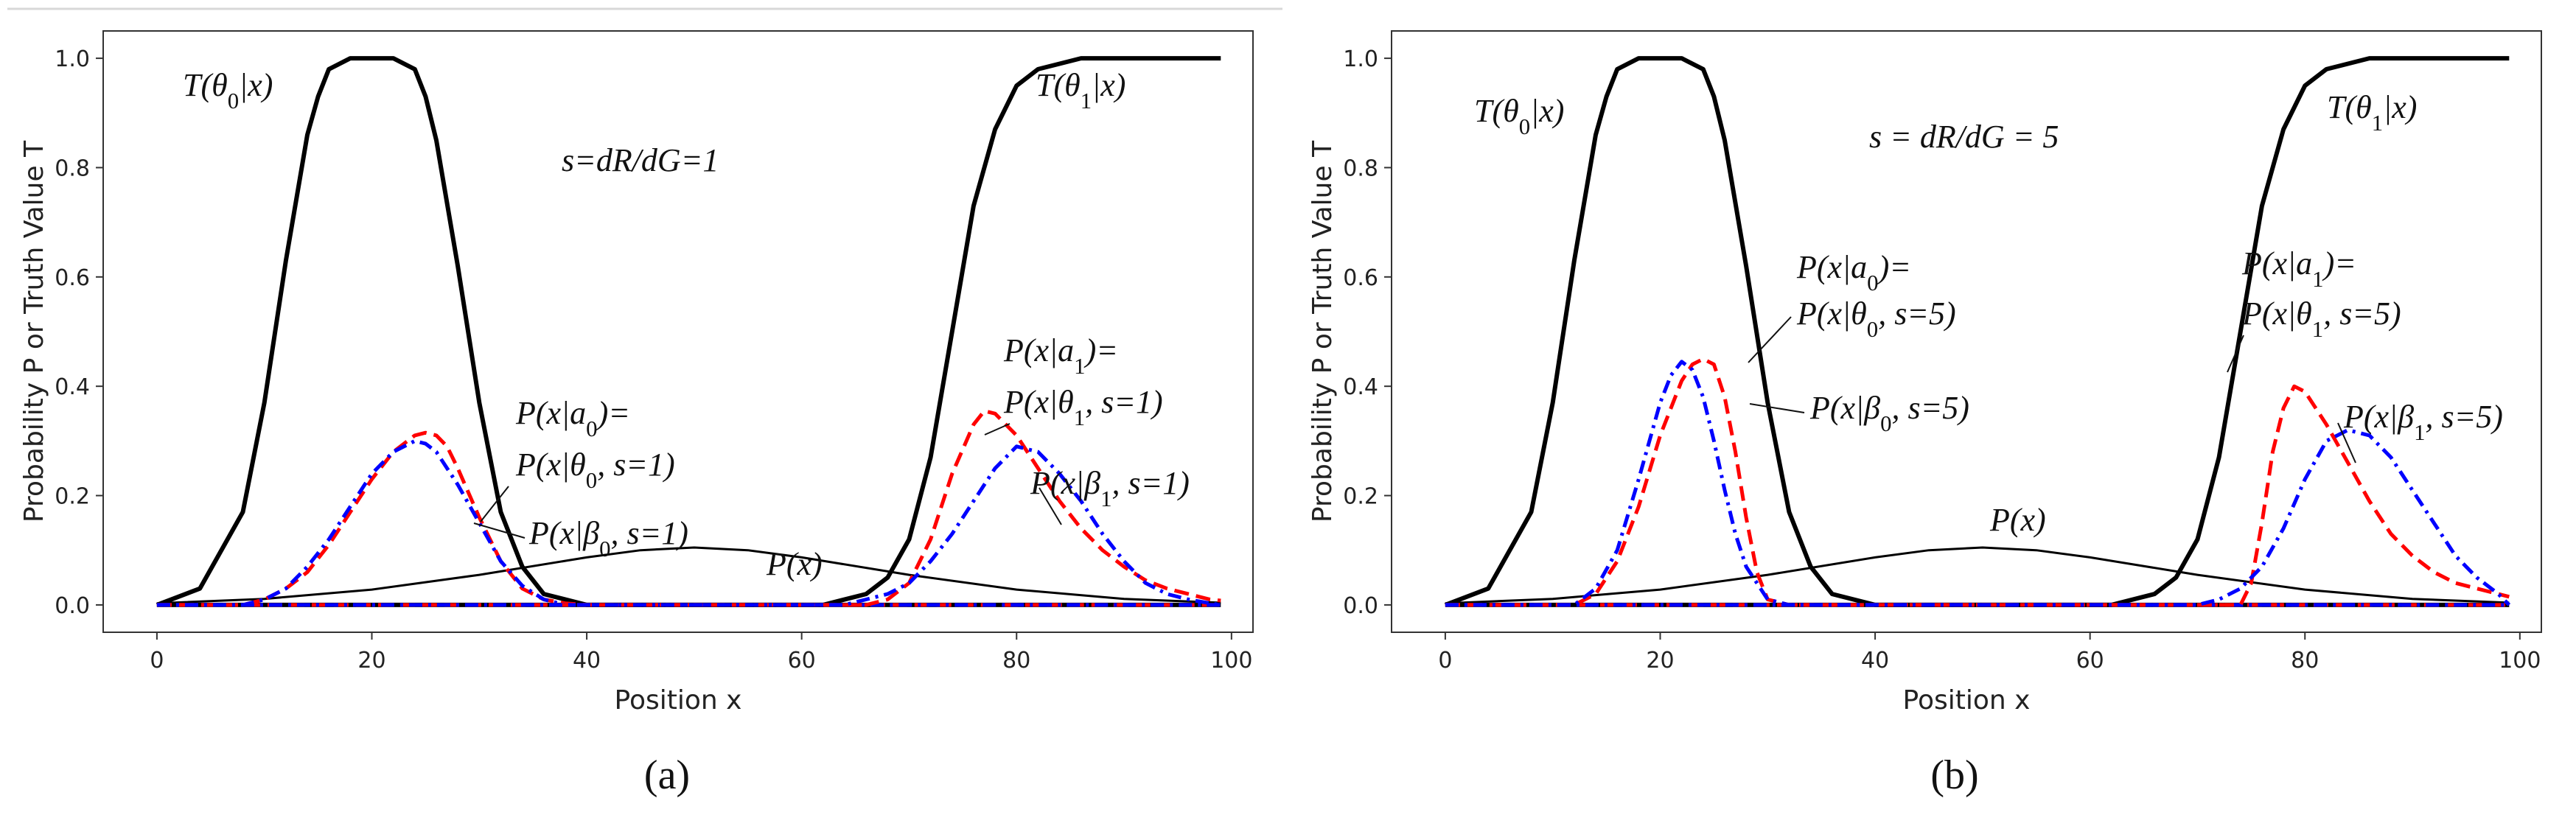 The image size is (2576, 815). What do you see at coordinates (595, 470) in the screenshot?
I see `annotation-pa0-l2: P(x|θ0, s=1)` at bounding box center [595, 470].